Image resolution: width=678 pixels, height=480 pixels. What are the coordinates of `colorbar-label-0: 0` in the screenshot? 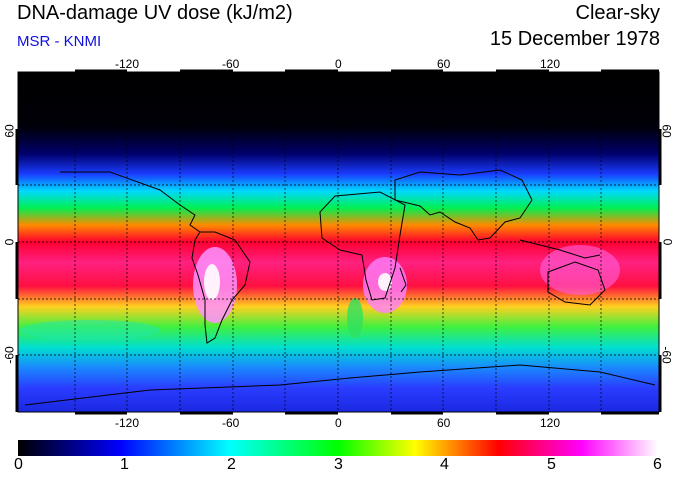 It's located at (18, 464).